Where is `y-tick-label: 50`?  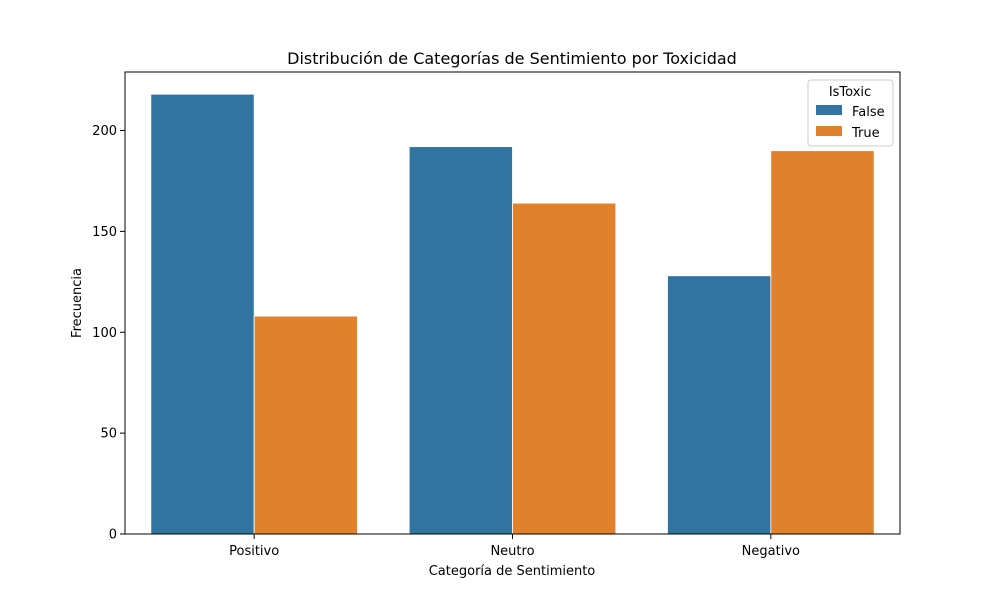 y-tick-label: 50 is located at coordinates (108, 434).